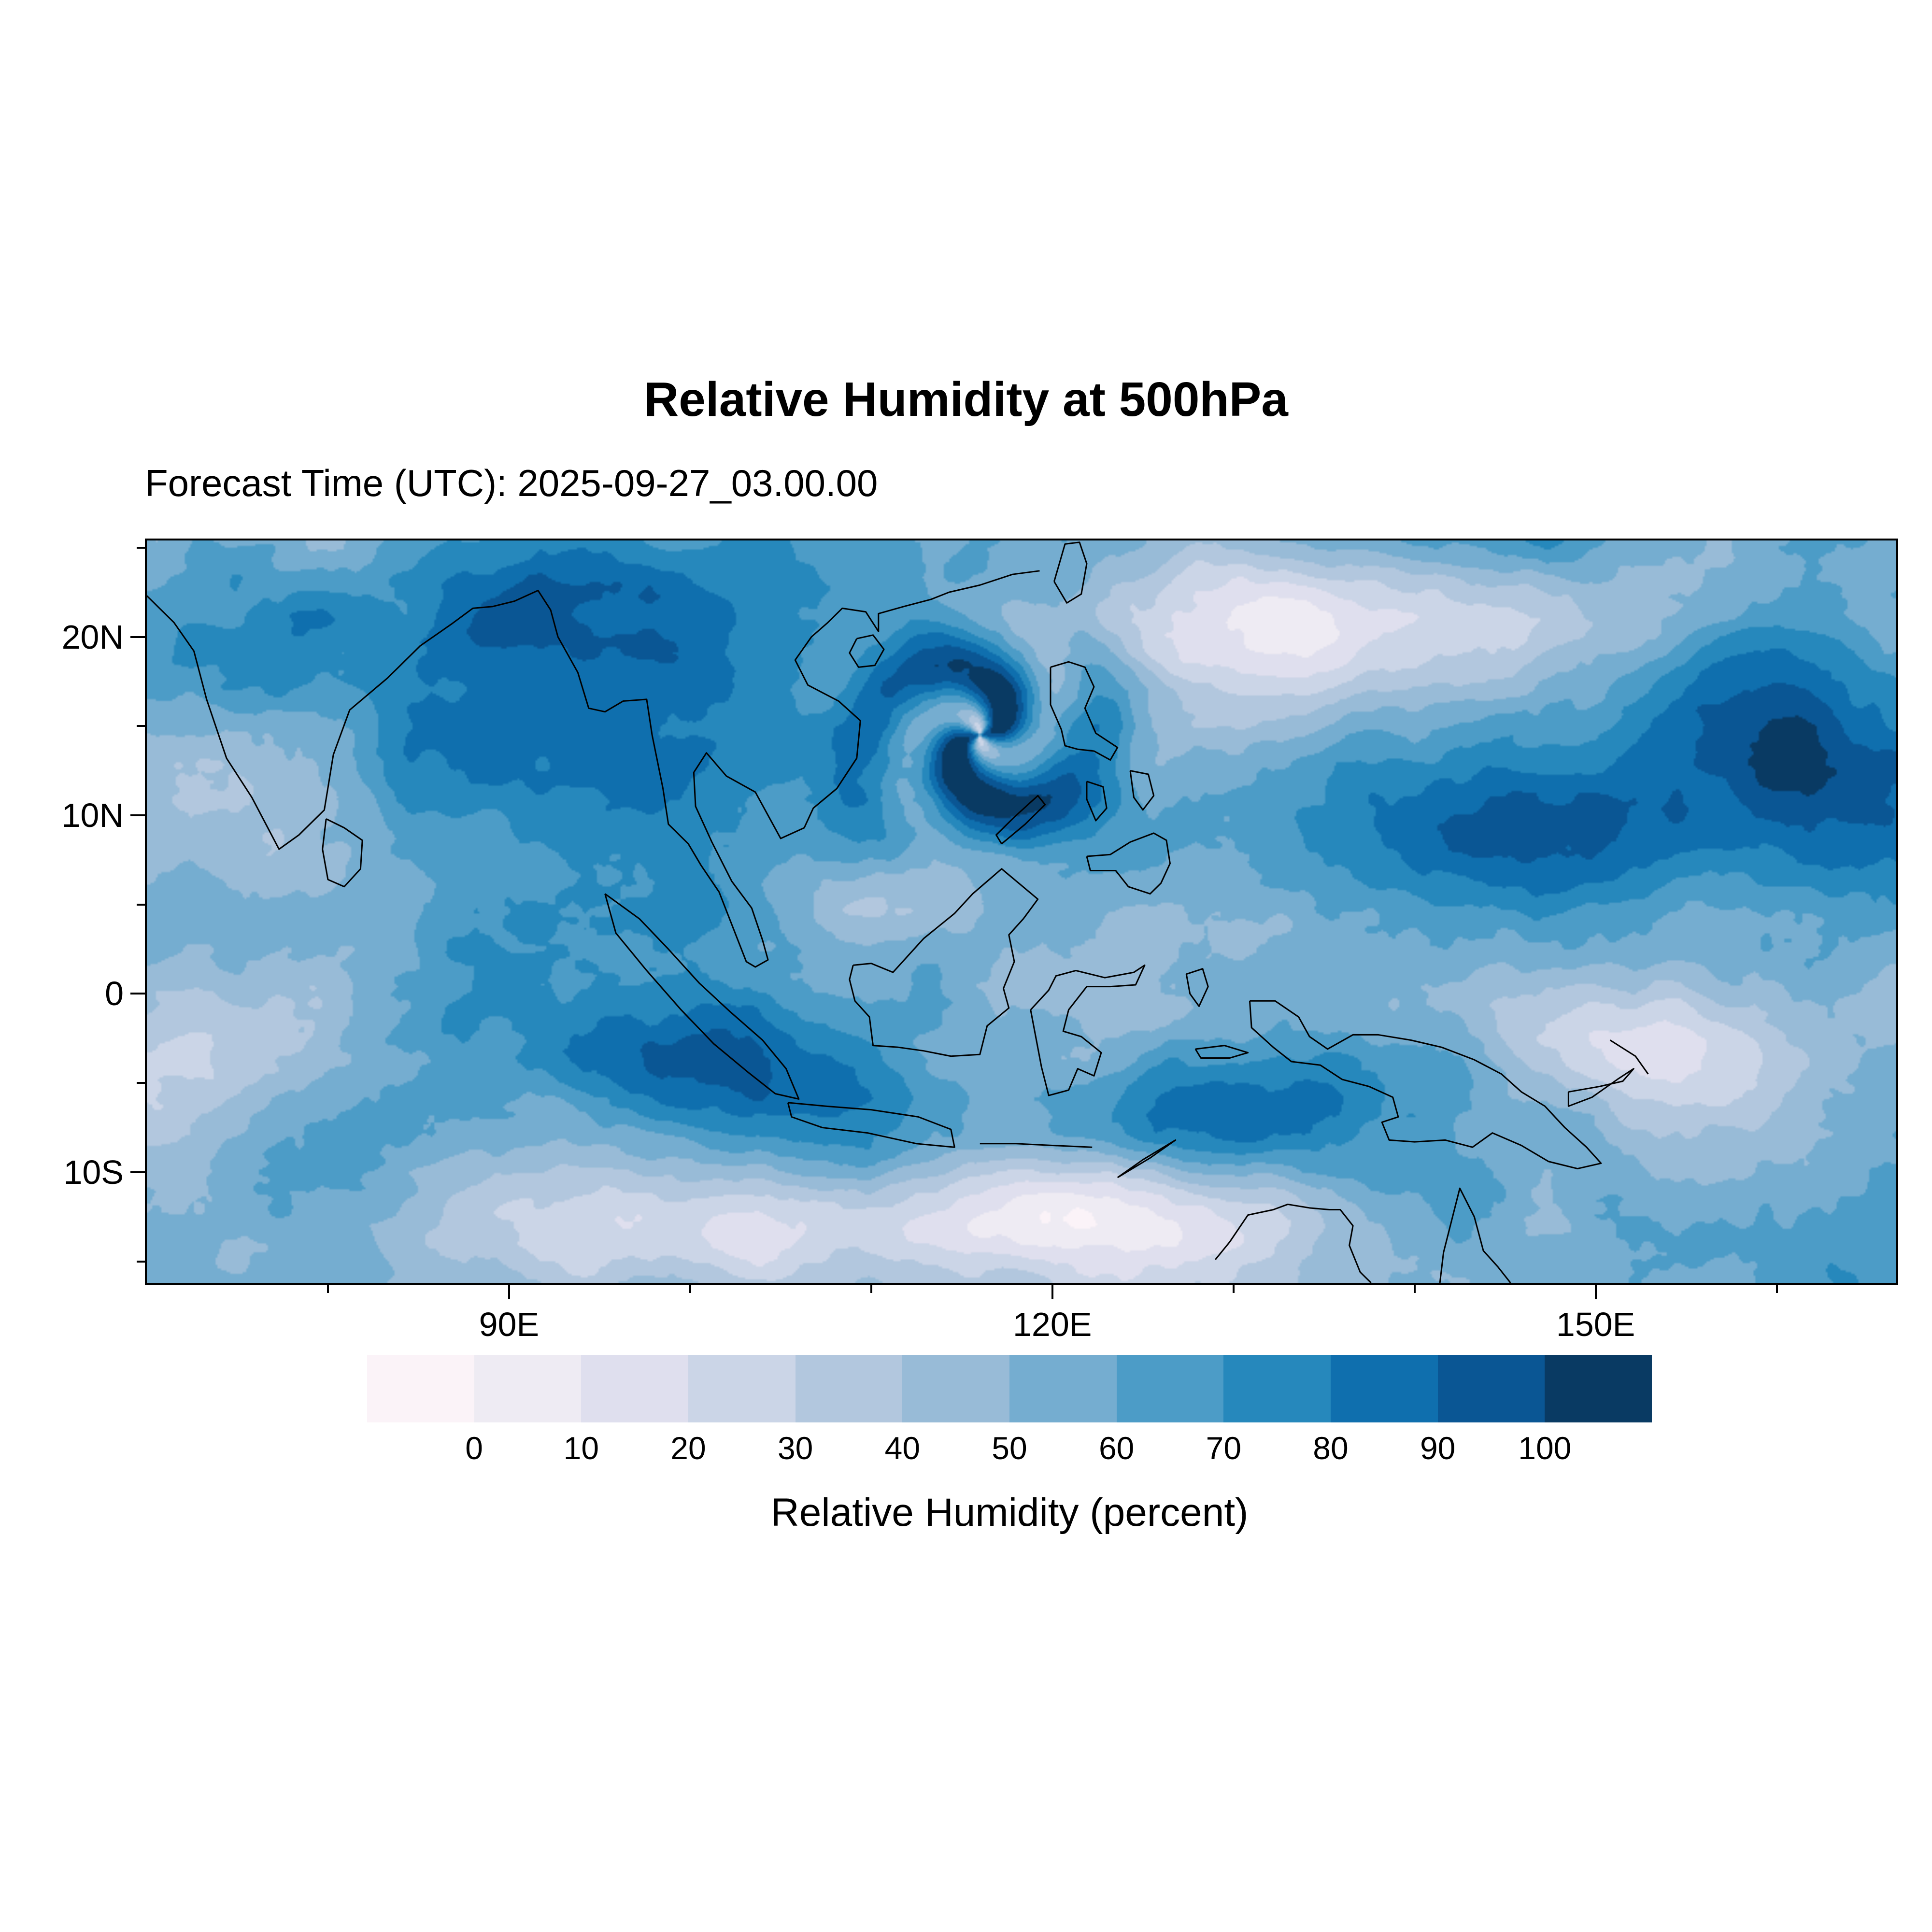 The height and width of the screenshot is (1932, 1932). I want to click on x-axis-tick-label: 90E, so click(510, 1324).